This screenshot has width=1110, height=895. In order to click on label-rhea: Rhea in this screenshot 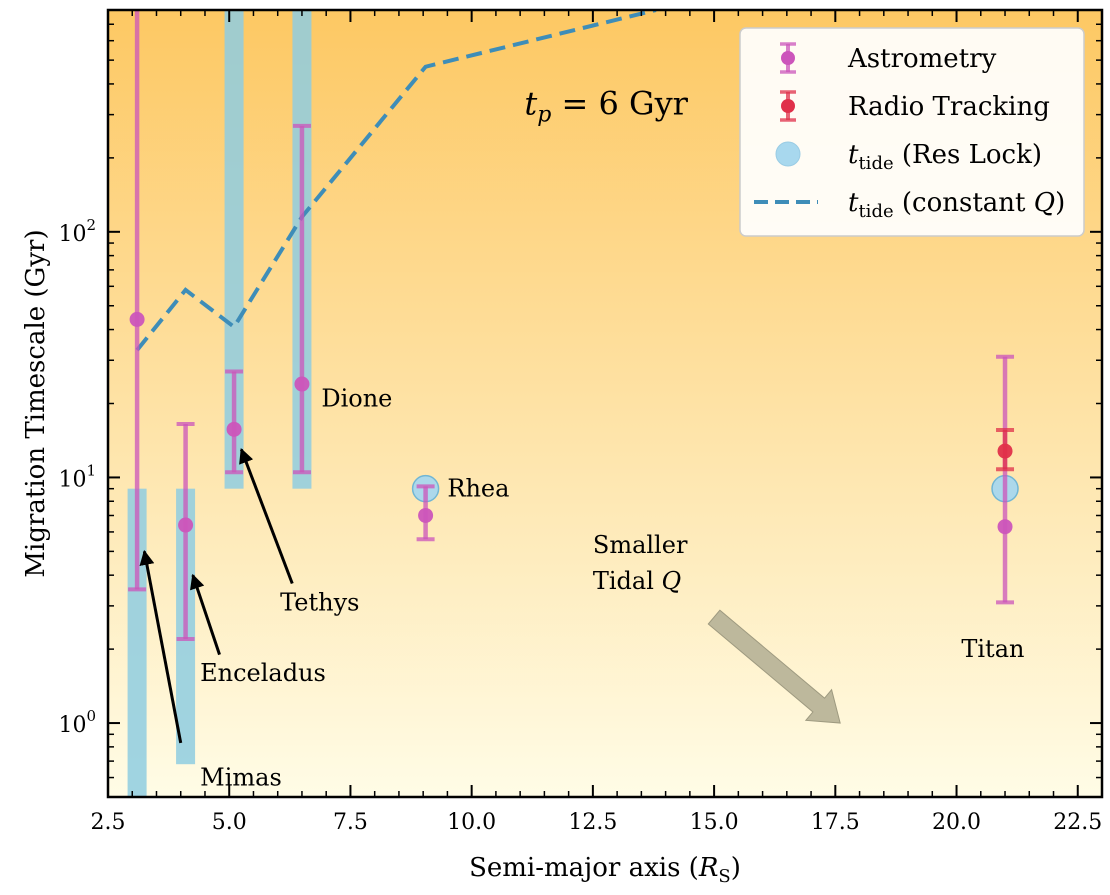, I will do `click(478, 489)`.